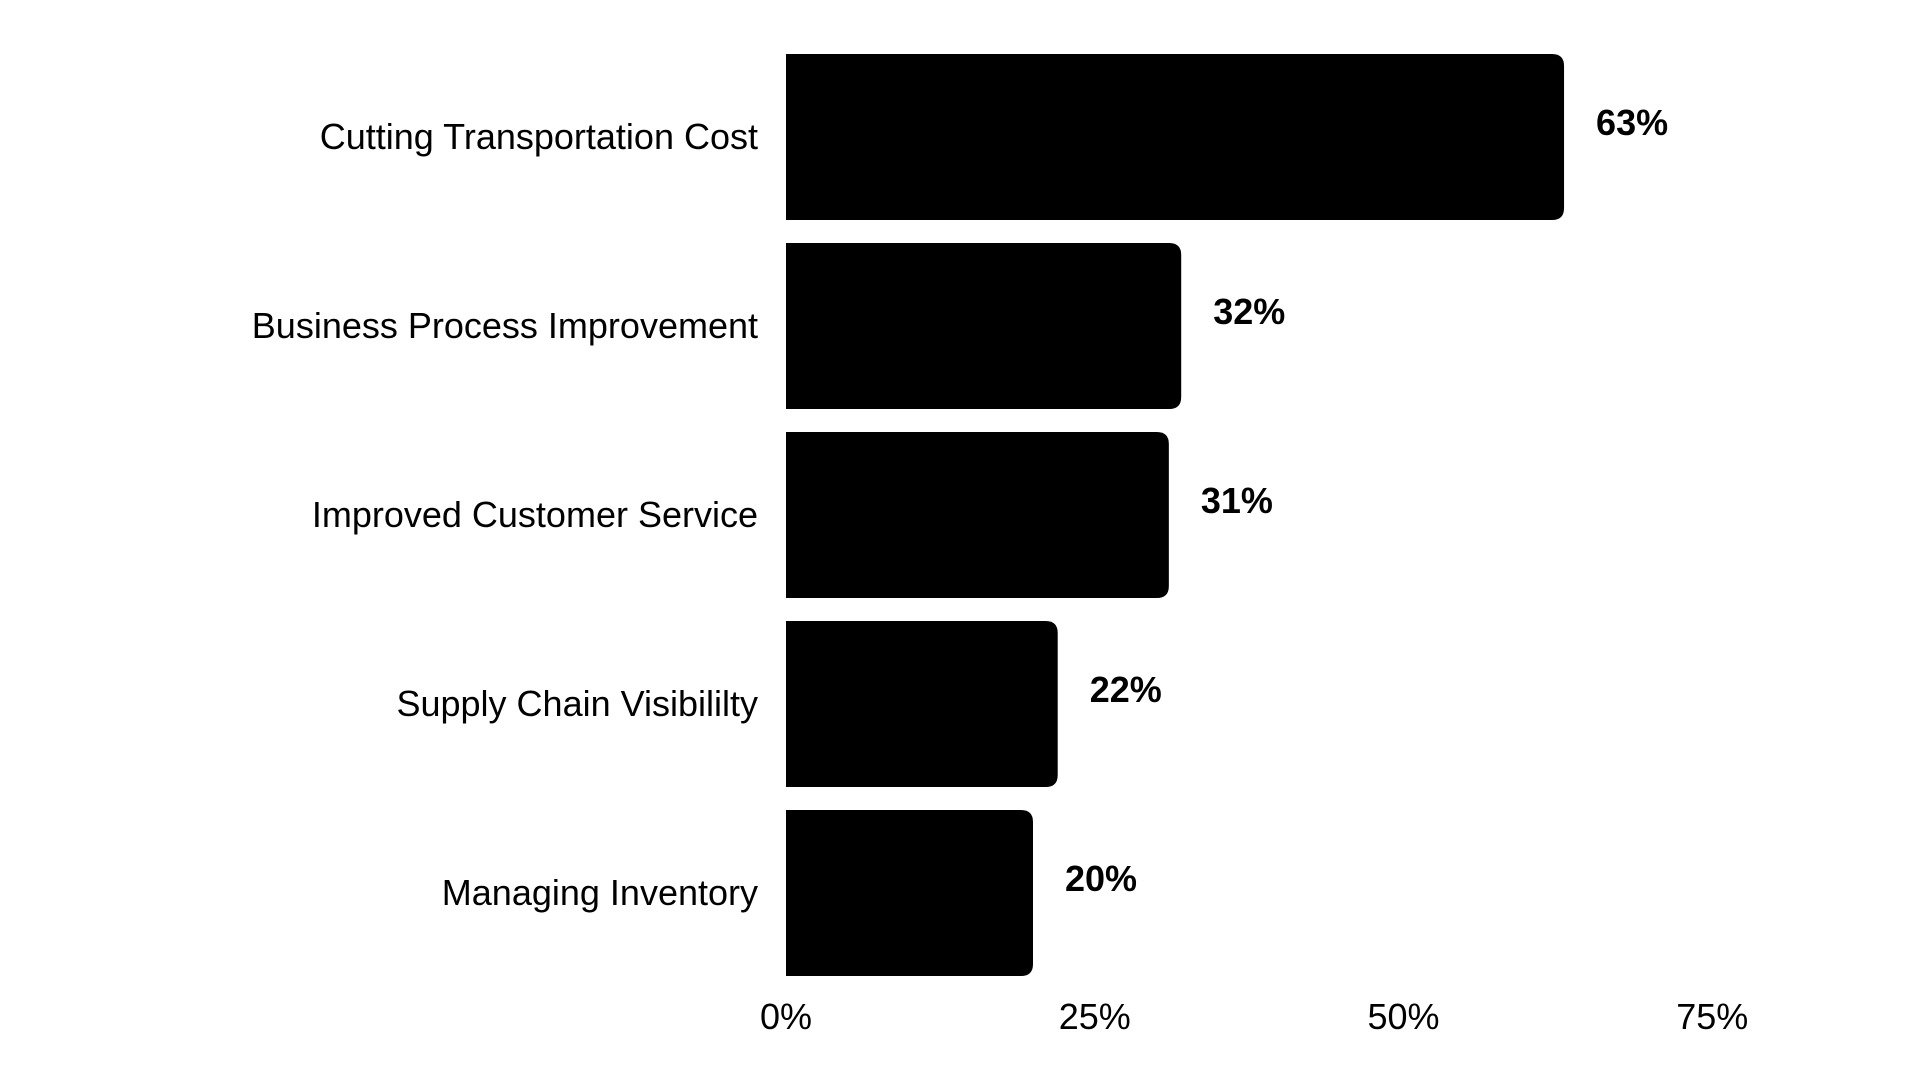 This screenshot has width=1920, height=1080. What do you see at coordinates (1712, 1016) in the screenshot?
I see `x-tick-label: 75%` at bounding box center [1712, 1016].